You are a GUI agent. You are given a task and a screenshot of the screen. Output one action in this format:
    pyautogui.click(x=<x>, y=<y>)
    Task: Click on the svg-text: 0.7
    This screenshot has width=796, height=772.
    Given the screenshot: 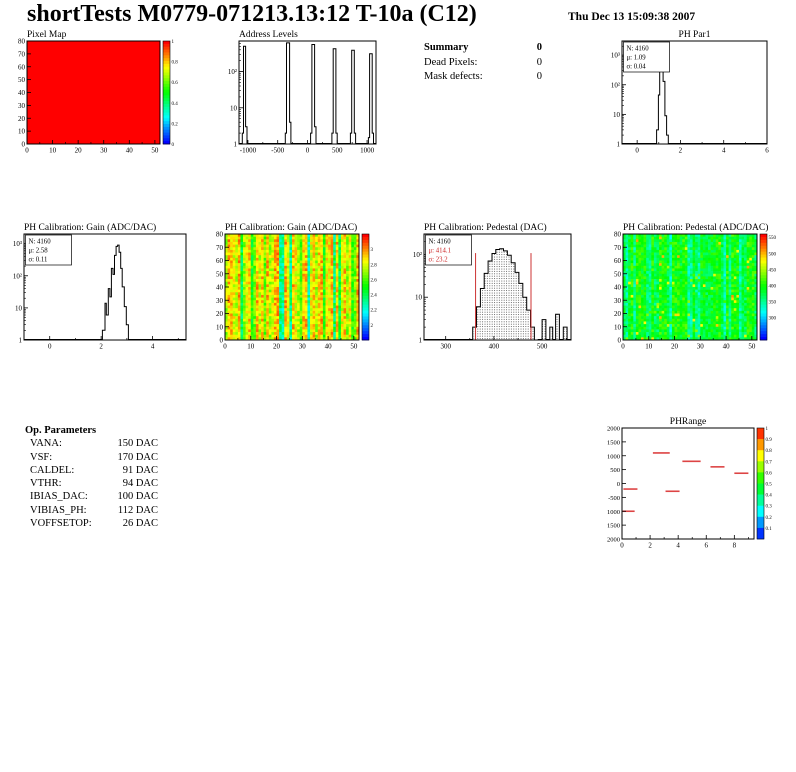 What is the action you would take?
    pyautogui.click(x=769, y=462)
    